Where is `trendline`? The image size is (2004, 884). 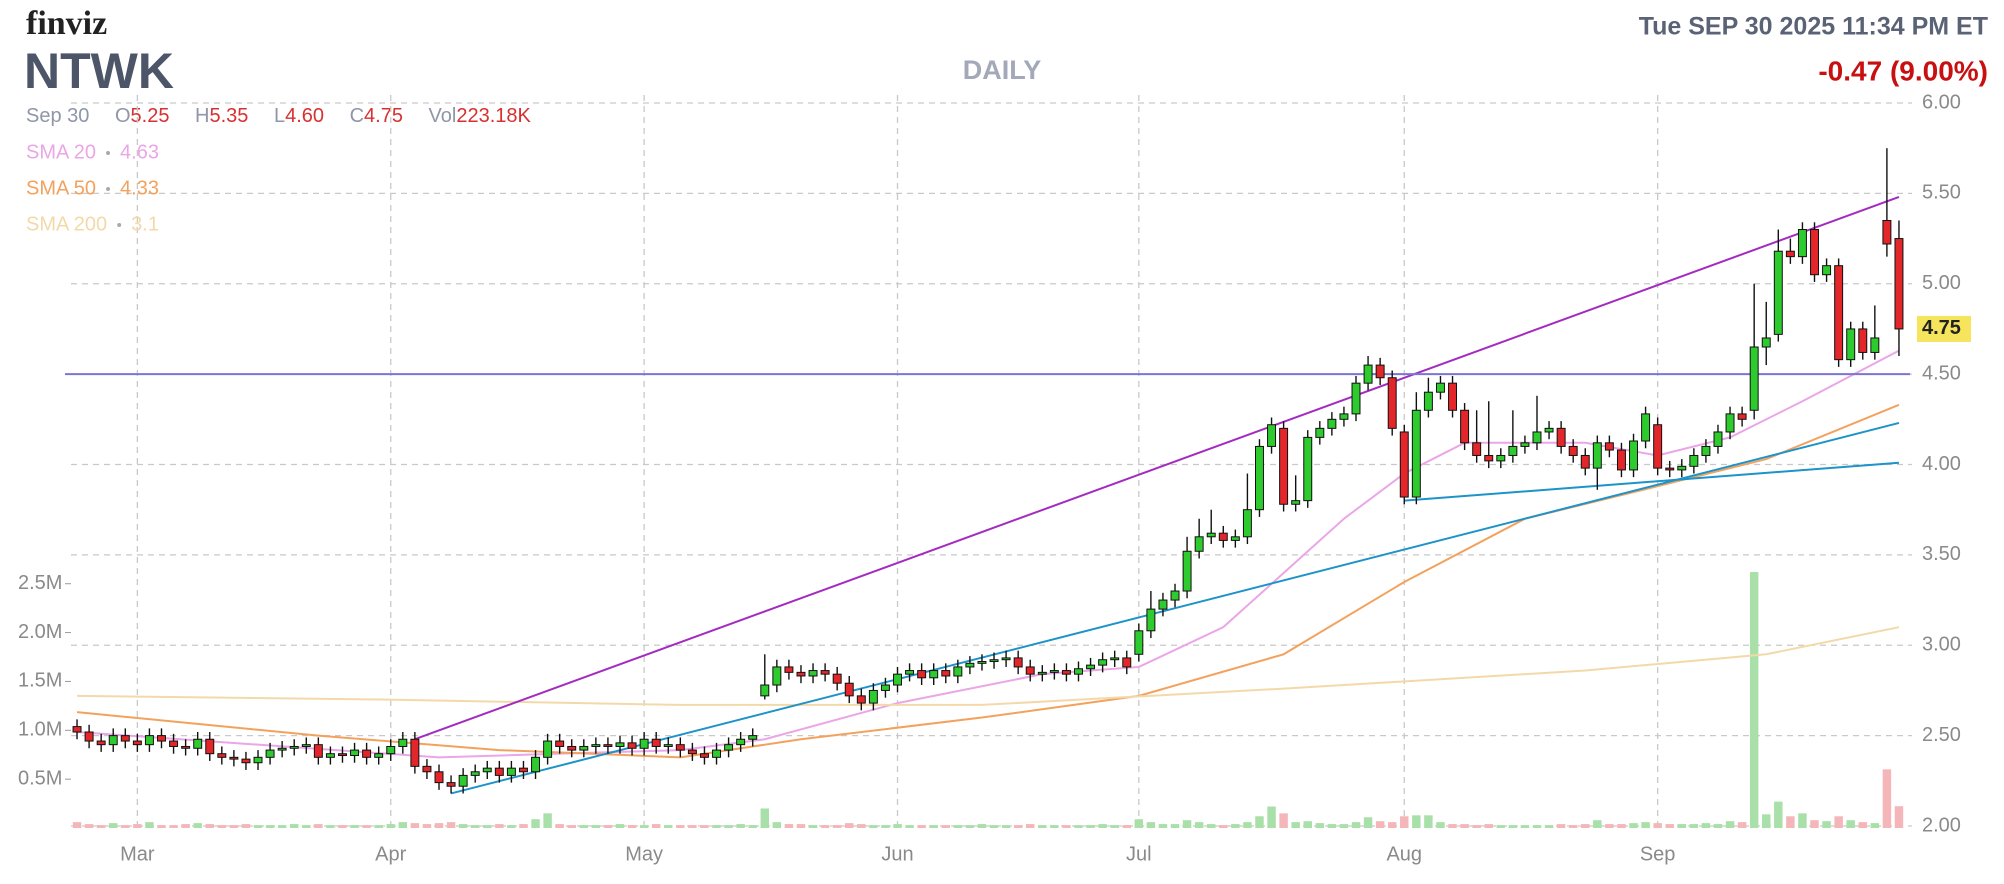
trendline is located at coordinates (1652, 481).